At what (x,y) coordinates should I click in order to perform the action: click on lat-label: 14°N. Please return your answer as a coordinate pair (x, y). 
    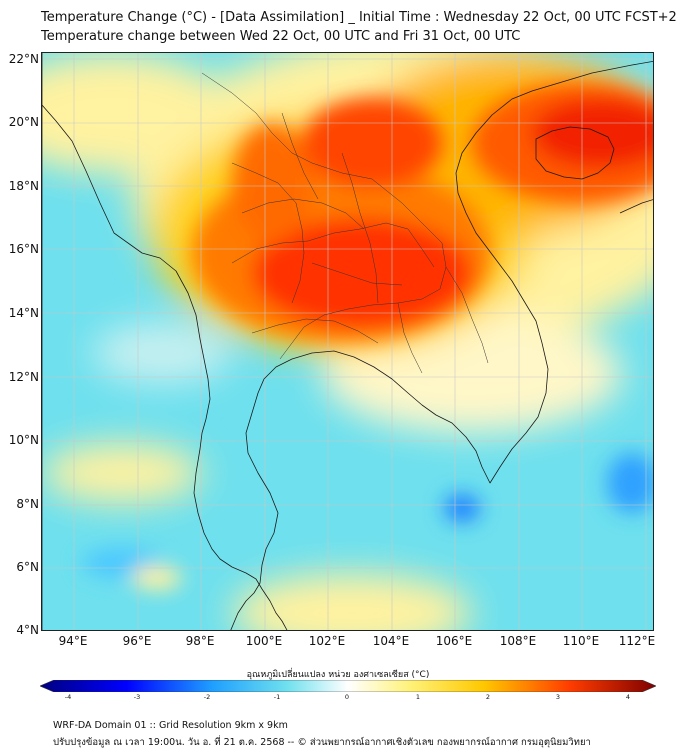
    Looking at the image, I should click on (23, 313).